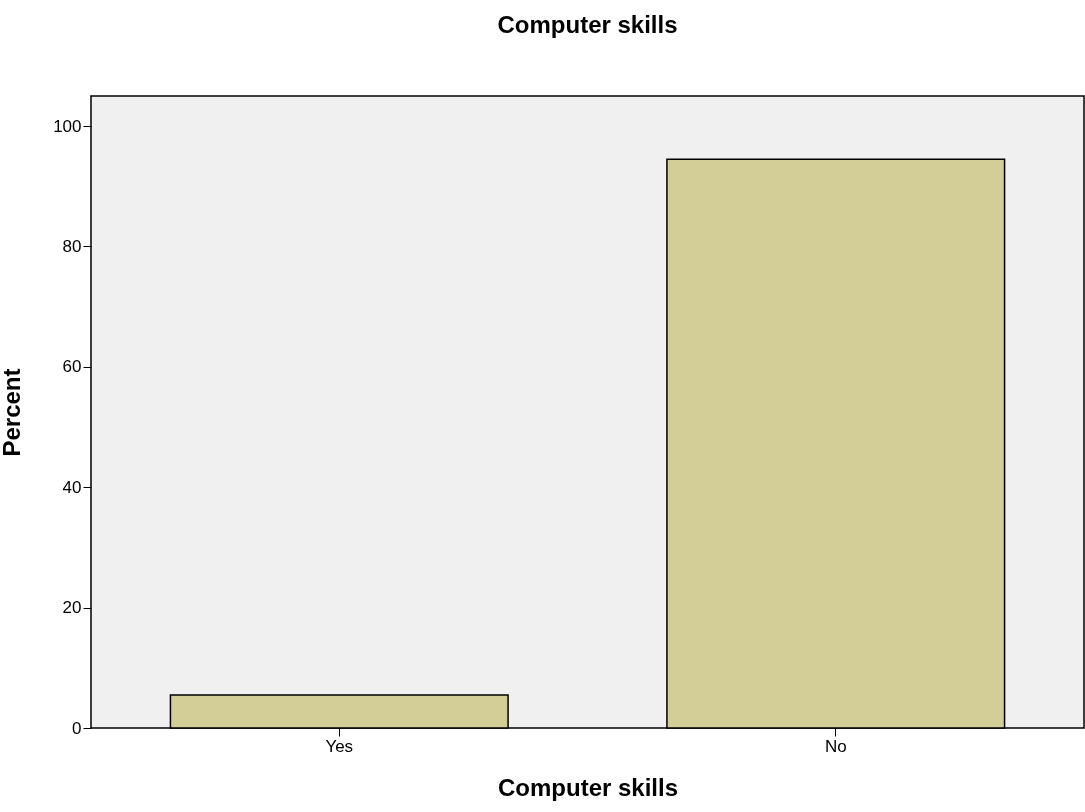 This screenshot has width=1085, height=812. What do you see at coordinates (72, 487) in the screenshot?
I see `y-tick-label: 40` at bounding box center [72, 487].